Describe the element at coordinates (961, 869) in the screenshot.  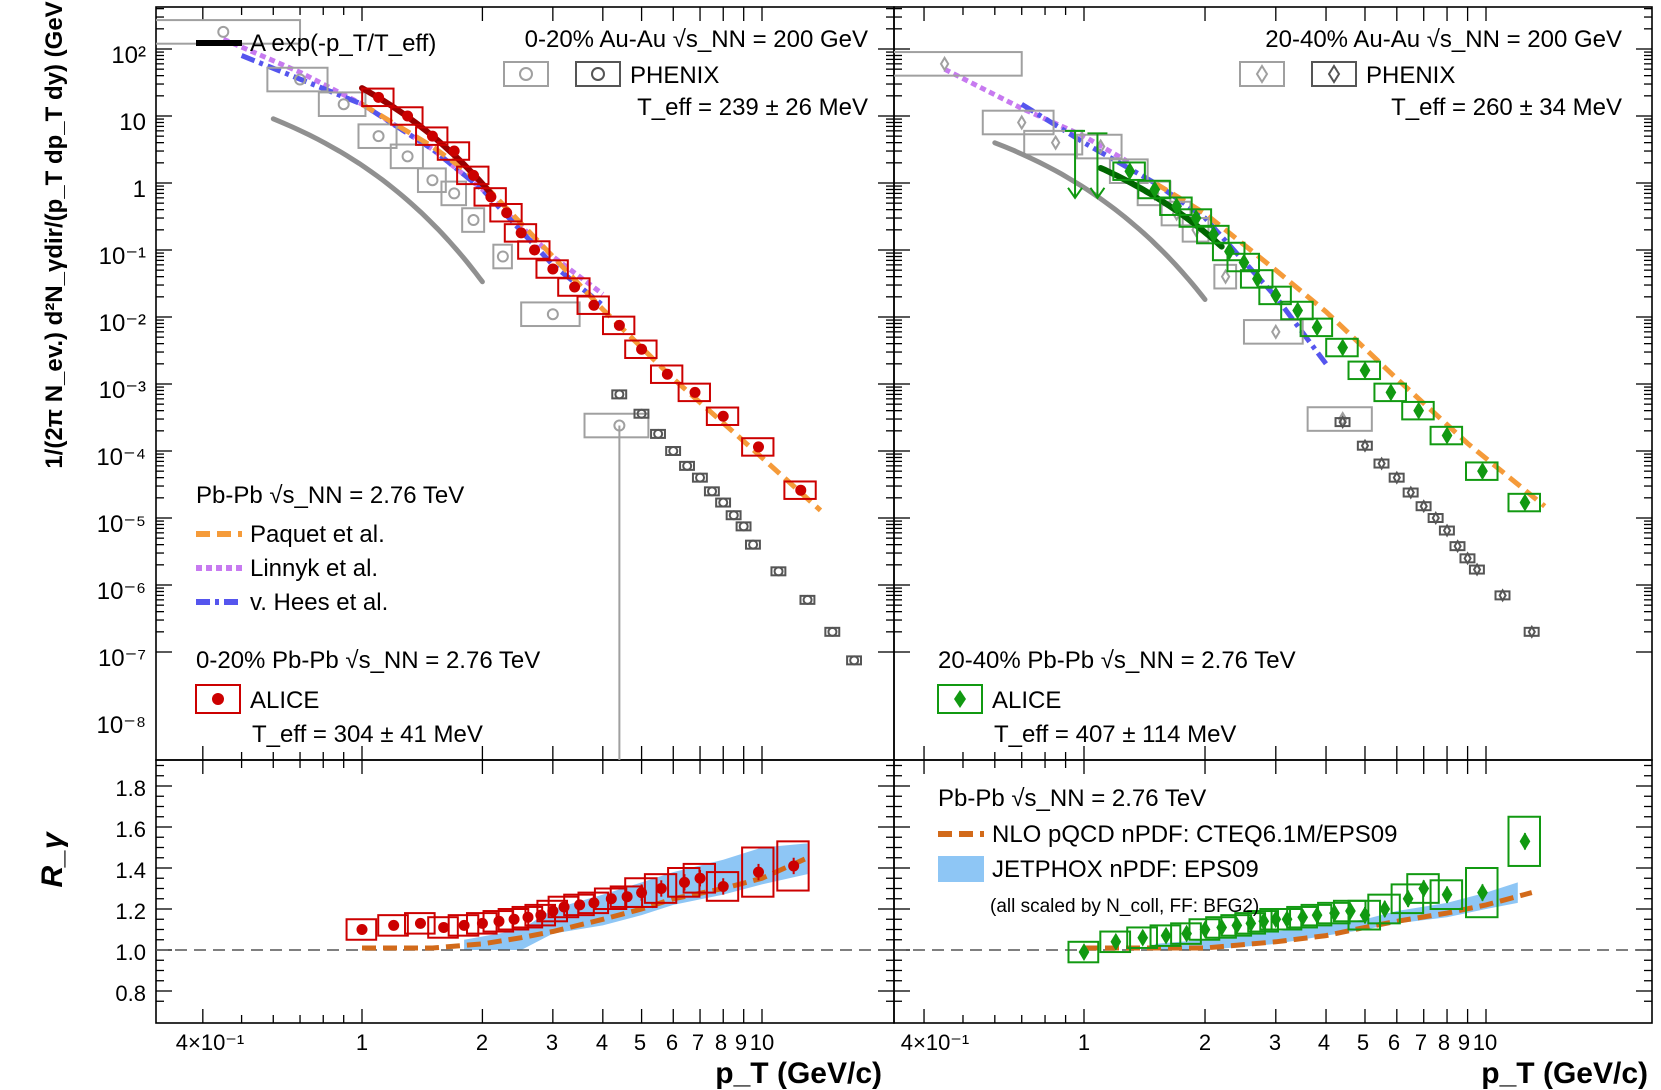
I see `jetphox-legend-swatch` at that location.